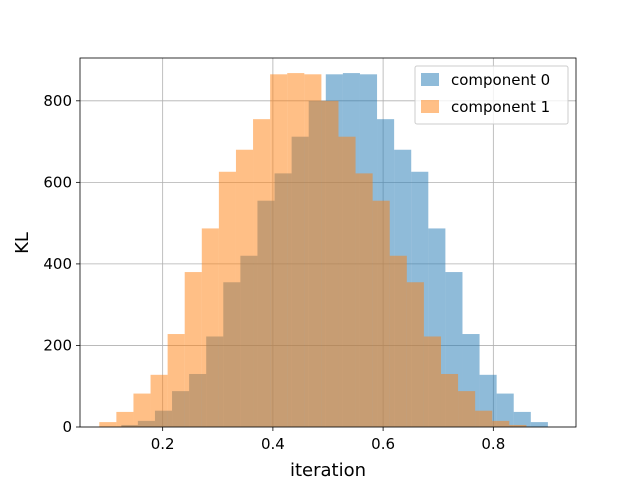  Describe the element at coordinates (57, 345) in the screenshot. I see `y-tick-label: 200` at that location.